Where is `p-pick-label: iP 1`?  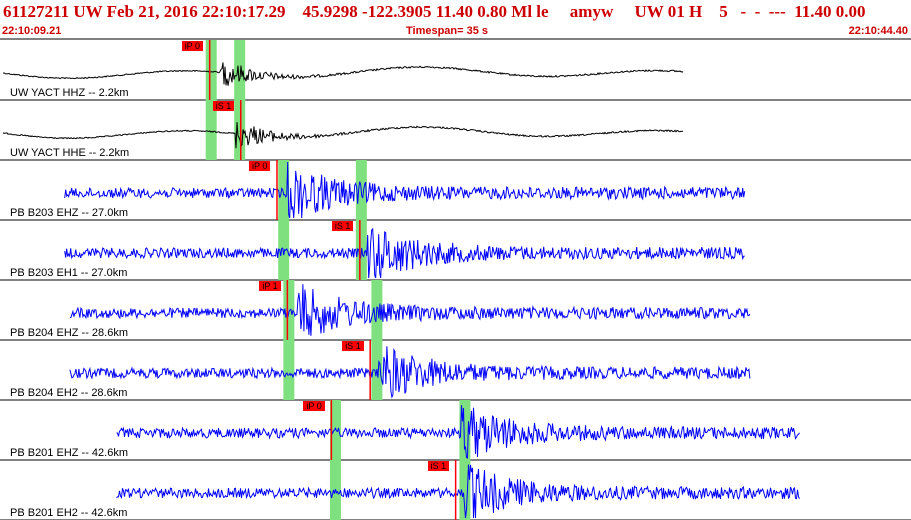 p-pick-label: iP 1 is located at coordinates (270, 286).